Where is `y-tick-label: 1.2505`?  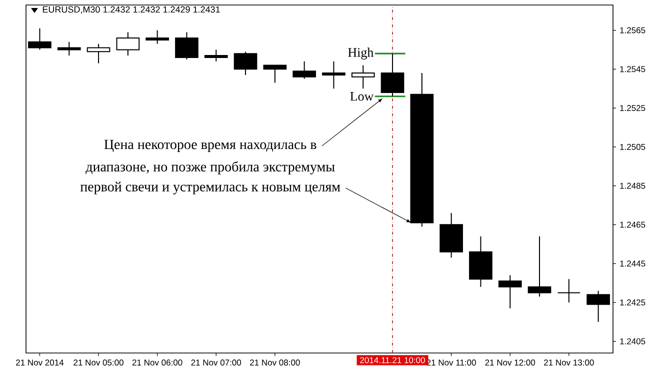 y-tick-label: 1.2505 is located at coordinates (633, 147).